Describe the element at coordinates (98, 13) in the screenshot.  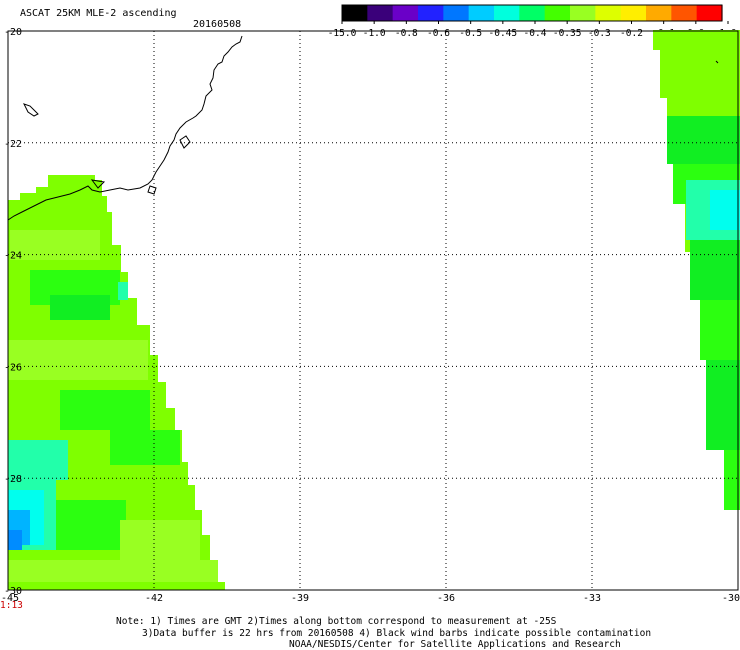
I see `map-title: ASCAT 25KM MLE-2 ascending` at that location.